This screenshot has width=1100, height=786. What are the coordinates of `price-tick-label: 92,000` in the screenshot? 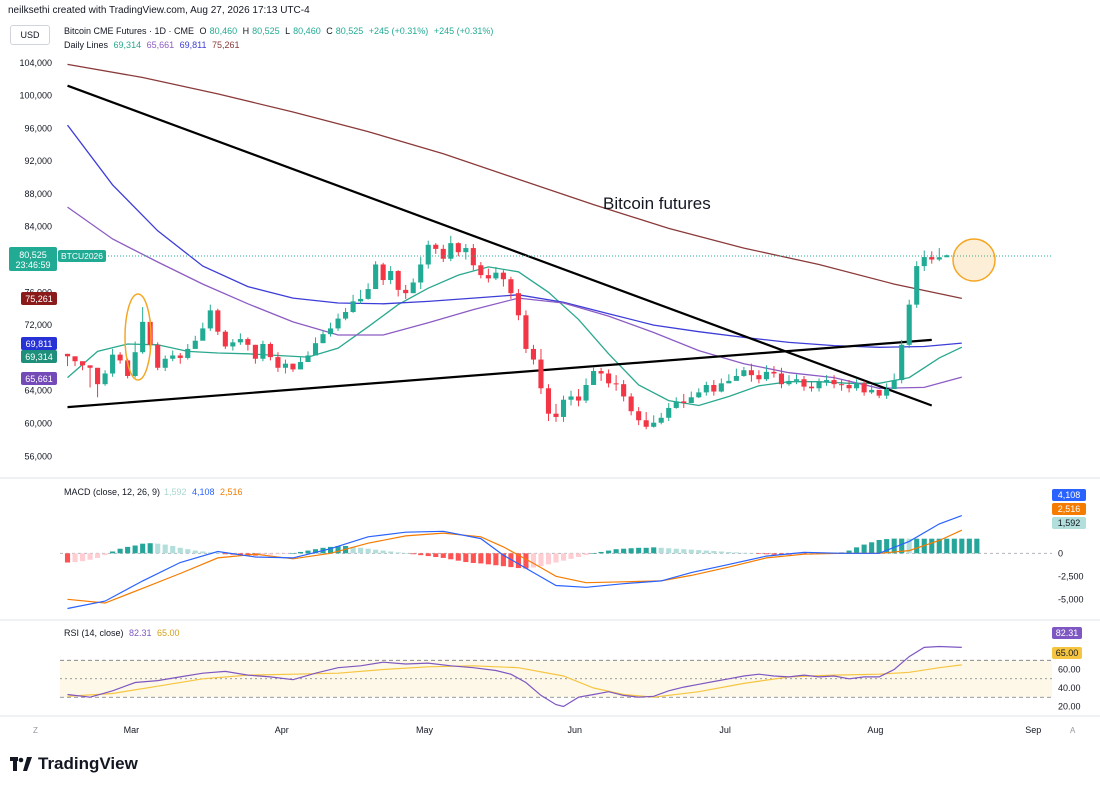 It's located at (38, 161).